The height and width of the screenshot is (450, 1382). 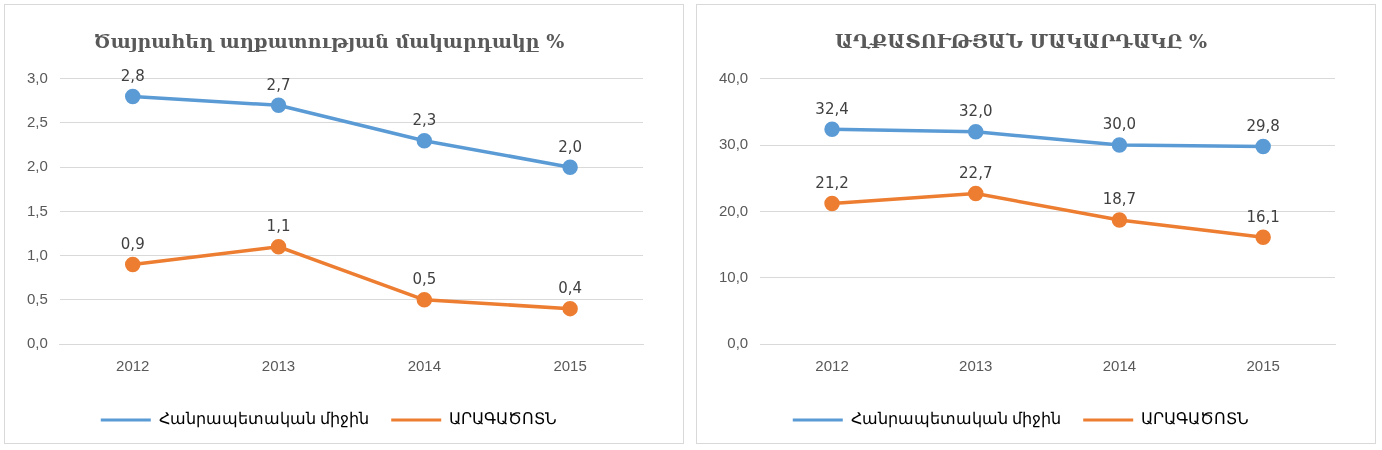 I want to click on chart-title: ԱՂՔԱՏՈՒԹՅԱՆ ՄԱԿԱՐԴԱԿԸ %, so click(x=1021, y=41).